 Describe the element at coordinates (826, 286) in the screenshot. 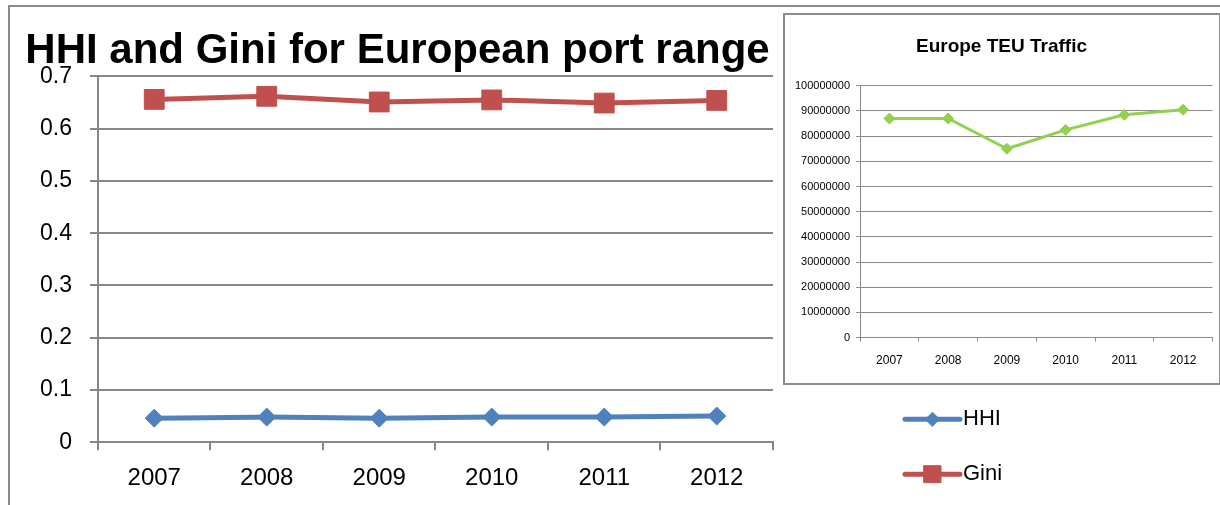

I see `y-tick-label: 20000000` at that location.